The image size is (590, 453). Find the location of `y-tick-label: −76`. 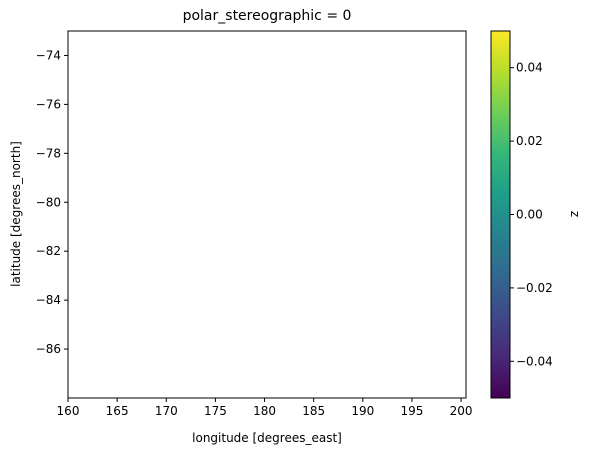

y-tick-label: −76 is located at coordinates (48, 104).